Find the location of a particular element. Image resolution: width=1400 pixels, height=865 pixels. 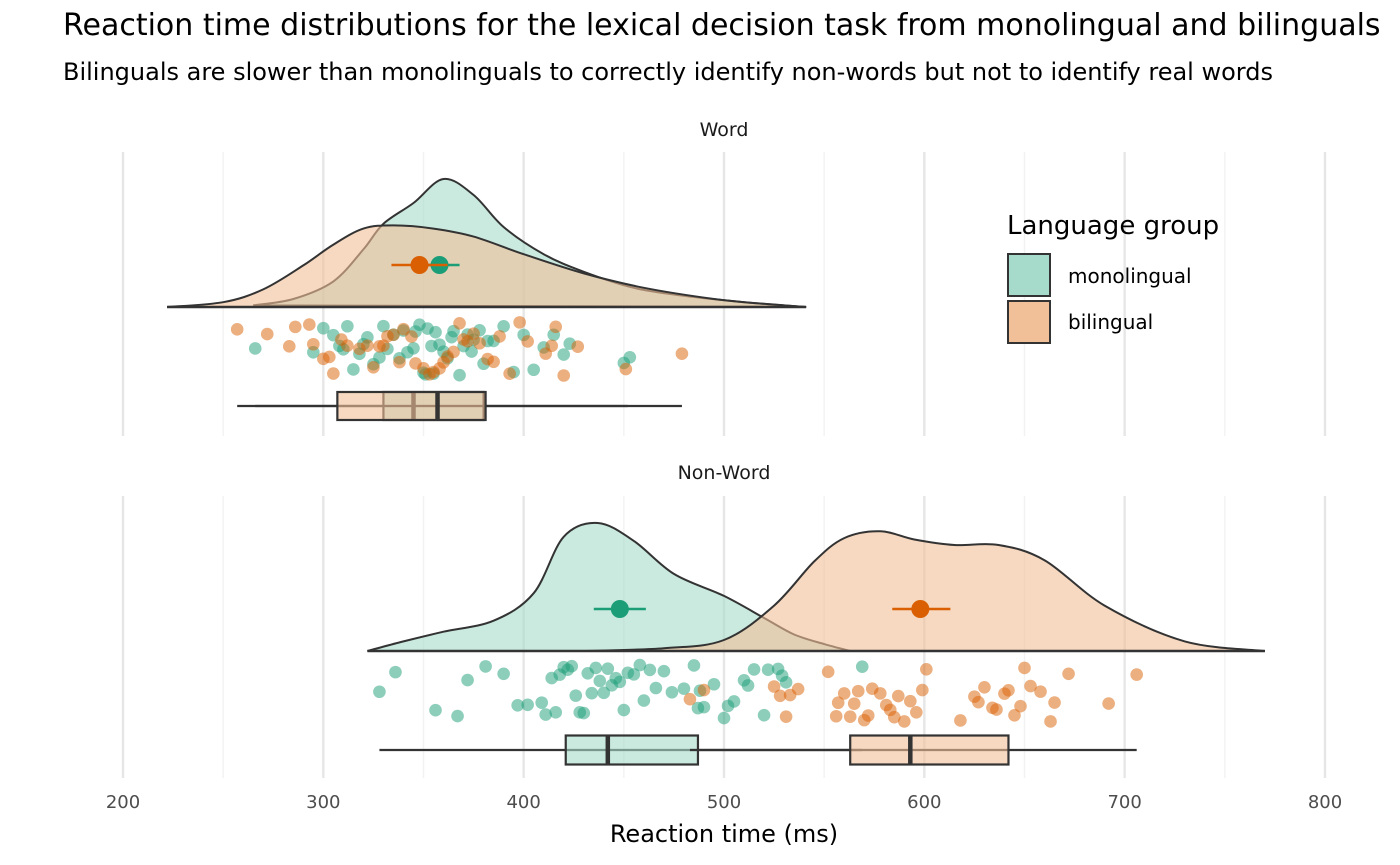

legend-label-bilingual: bilingual is located at coordinates (1110, 322).